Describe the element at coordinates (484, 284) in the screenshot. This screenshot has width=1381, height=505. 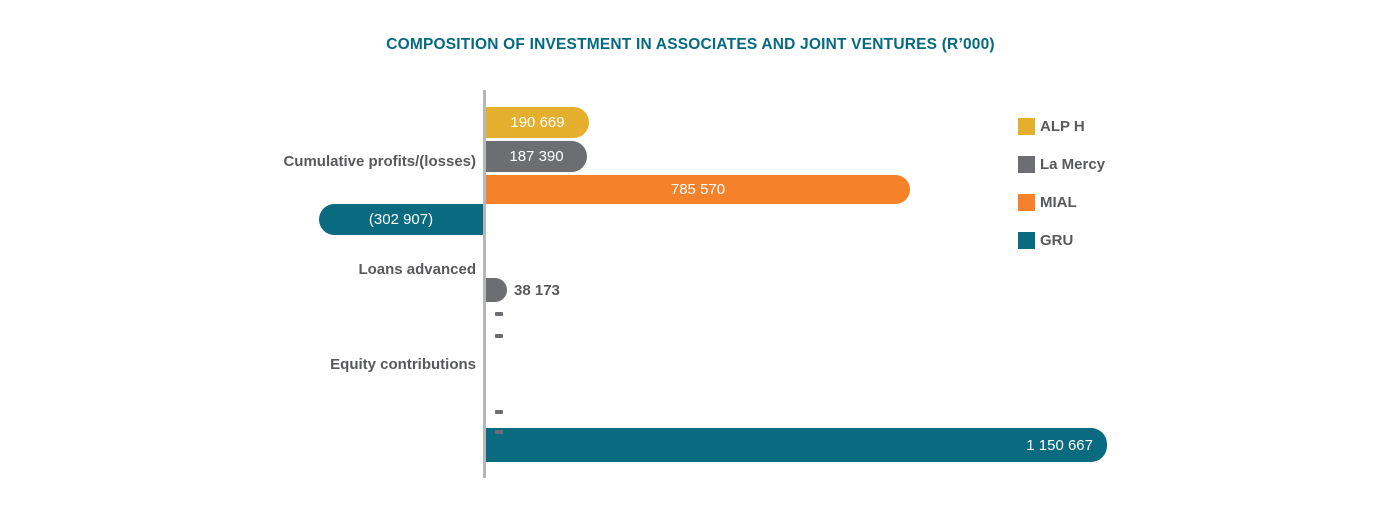
I see `value-axis-baseline` at that location.